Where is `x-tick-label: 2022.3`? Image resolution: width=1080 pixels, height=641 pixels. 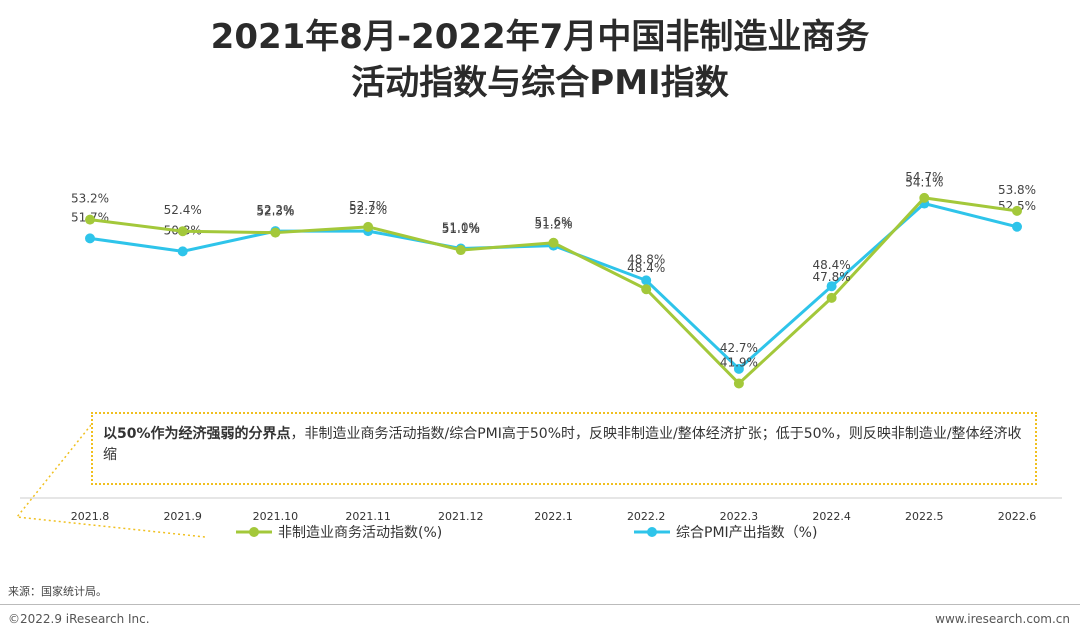 x-tick-label: 2022.3 is located at coordinates (739, 516).